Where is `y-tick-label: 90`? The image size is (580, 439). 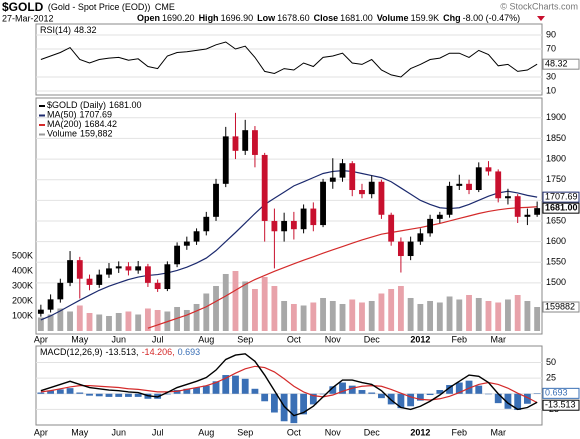
y-tick-label: 90 is located at coordinates (551, 34).